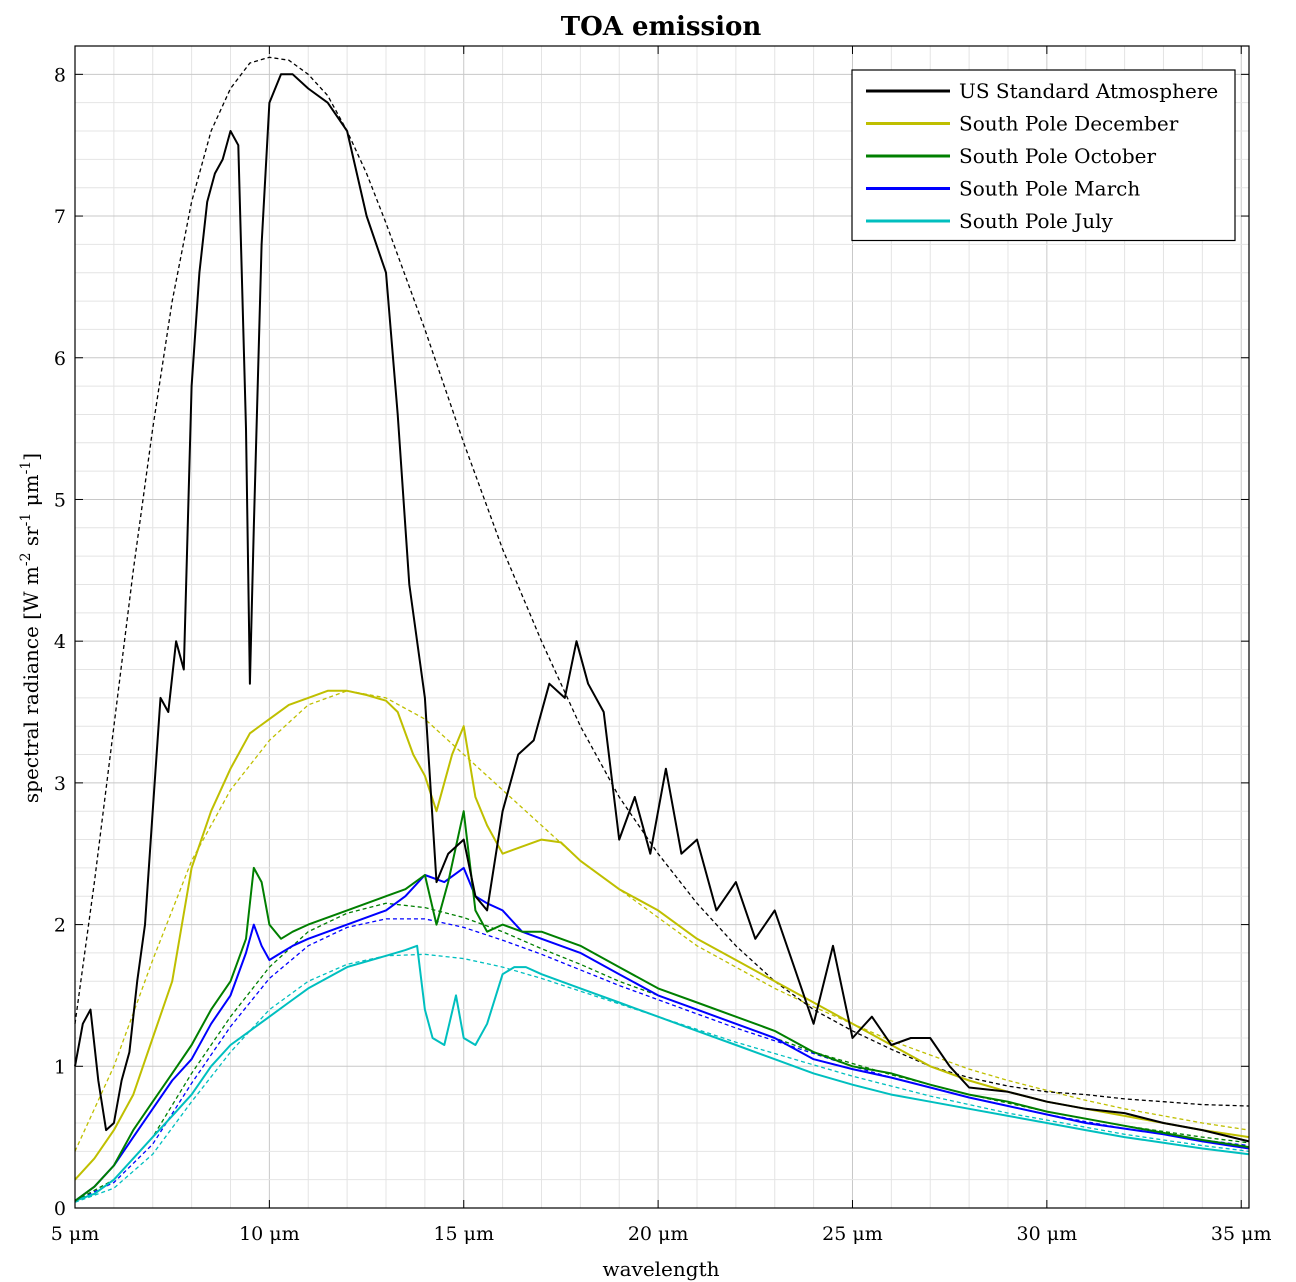 The image size is (1296, 1282). Describe the element at coordinates (31, 457) in the screenshot. I see `y-axis-label-part: ]` at that location.